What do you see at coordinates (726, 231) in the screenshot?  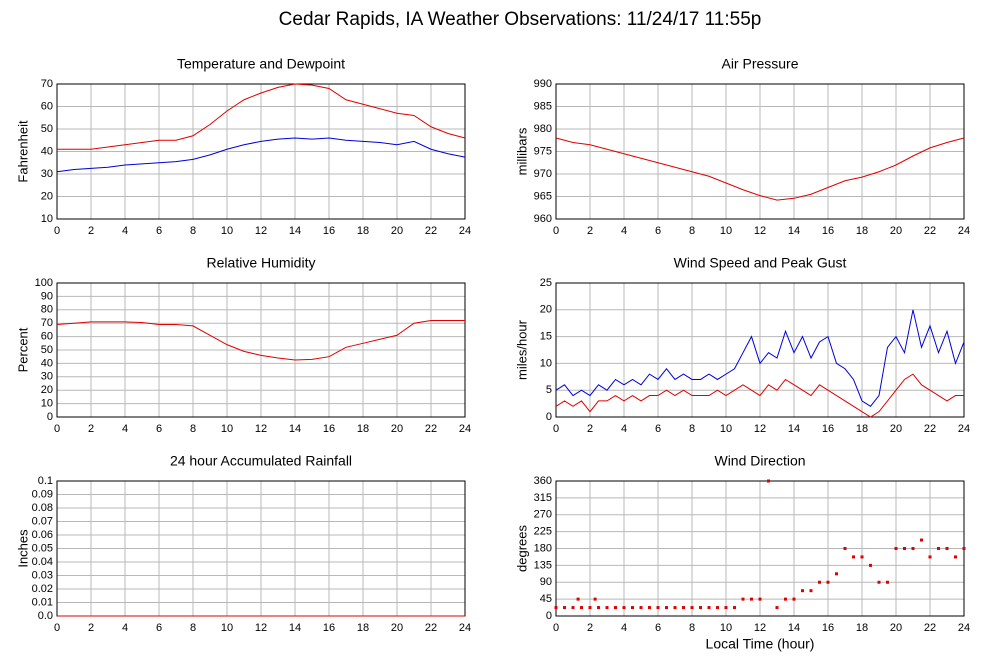 I see `x-tick-label: 10` at bounding box center [726, 231].